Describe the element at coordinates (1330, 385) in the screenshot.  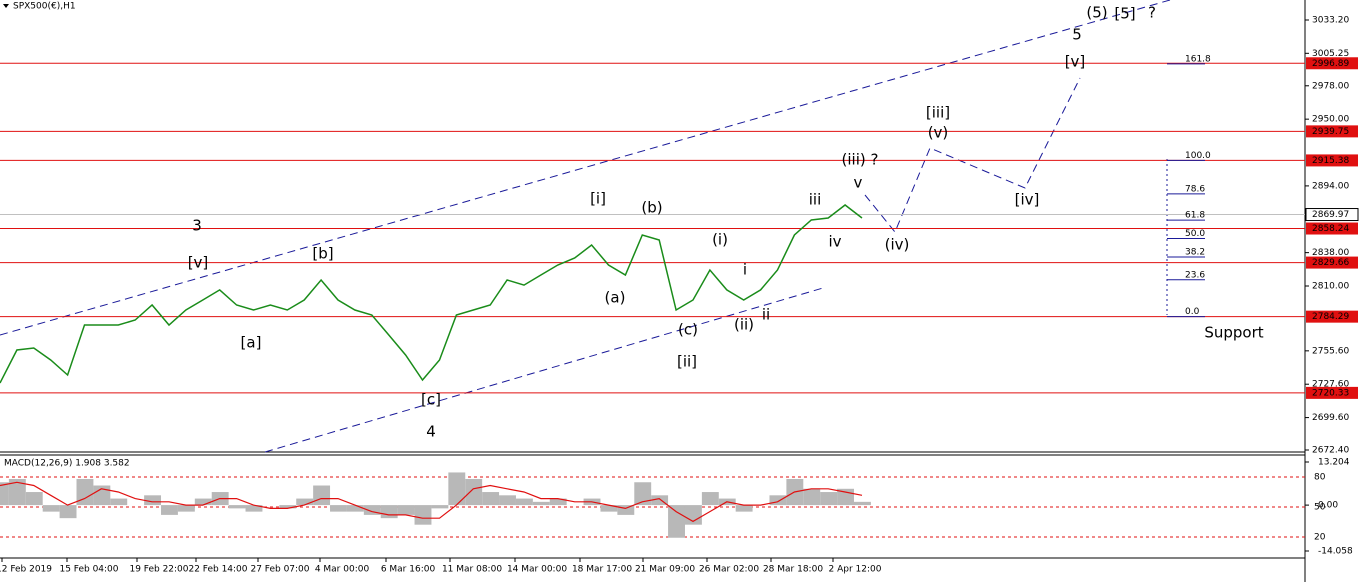
I see `y-tick-label: 2727.60` at that location.